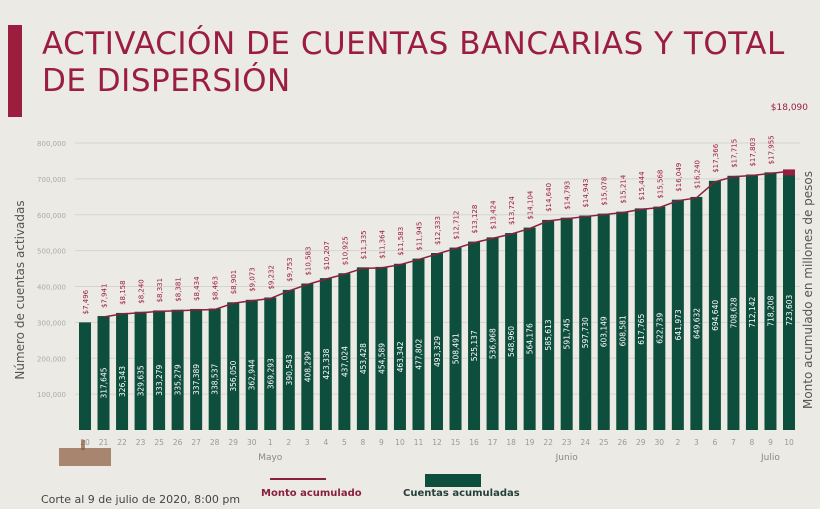 The height and width of the screenshot is (509, 820). Describe the element at coordinates (437, 442) in the screenshot. I see `x-tick-label: 12` at that location.